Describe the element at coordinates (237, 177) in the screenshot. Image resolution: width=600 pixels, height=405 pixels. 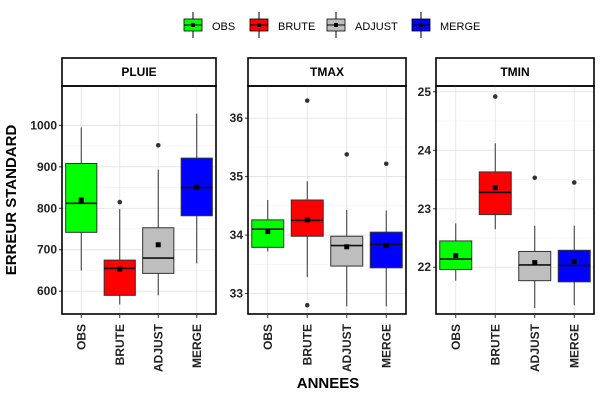
I see `y-tick-label: 35` at that location.